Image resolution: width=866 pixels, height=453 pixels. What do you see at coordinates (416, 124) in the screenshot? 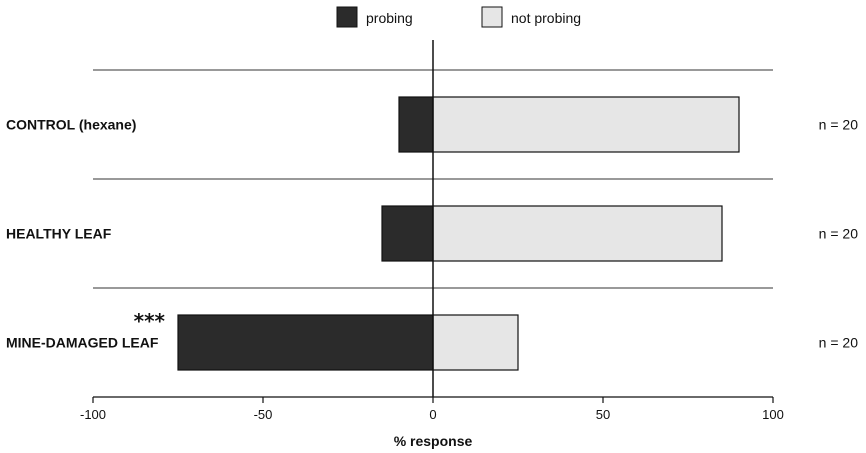
I see `bar-probing-control-hexane` at bounding box center [416, 124].